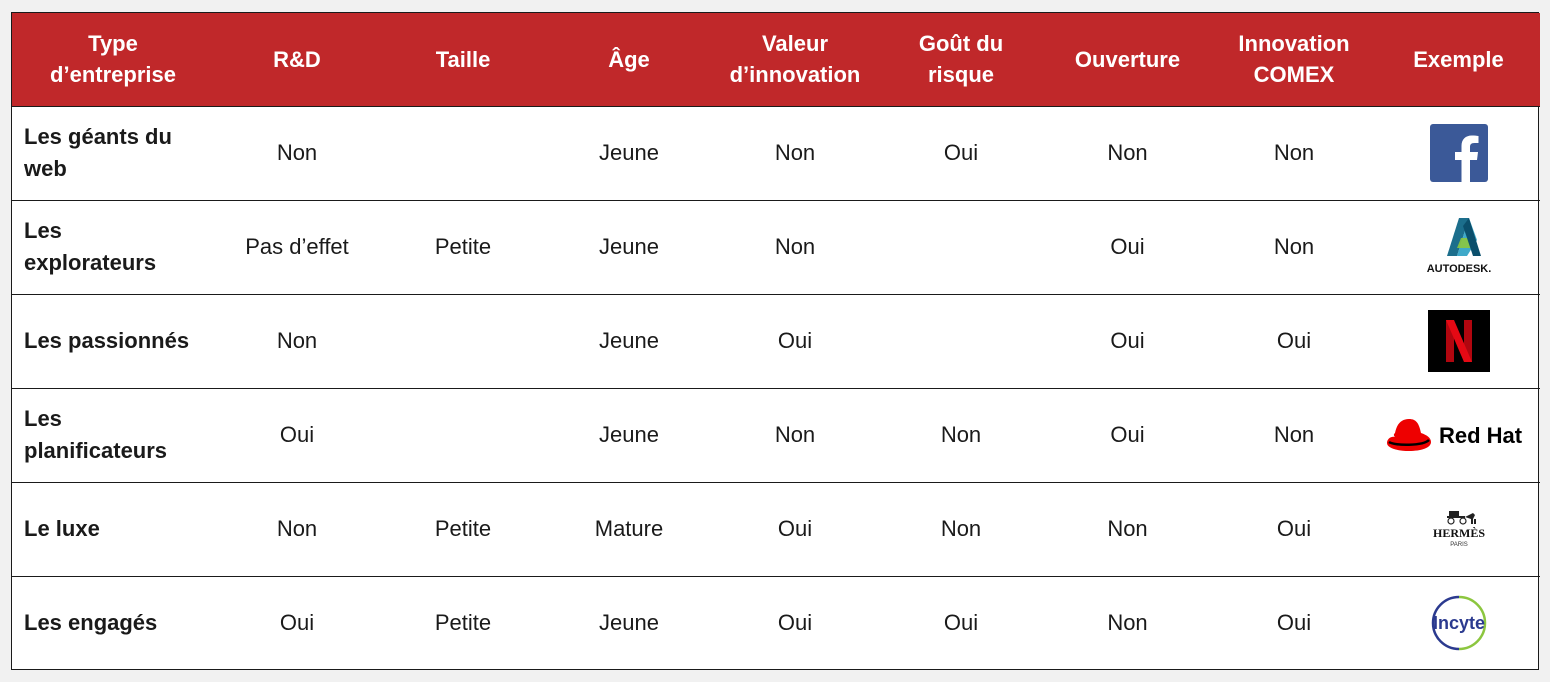 This screenshot has height=682, width=1550. What do you see at coordinates (629, 59) in the screenshot?
I see `header-age: Âge` at bounding box center [629, 59].